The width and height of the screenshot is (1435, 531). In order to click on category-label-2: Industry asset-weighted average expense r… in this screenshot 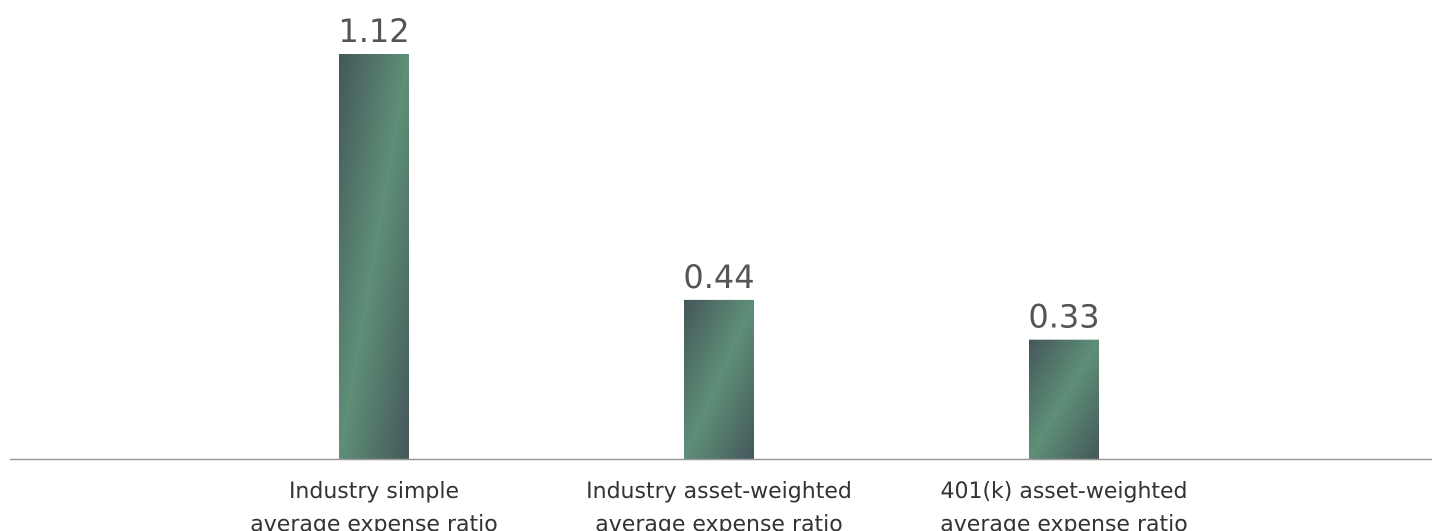, I will do `click(719, 505)`.